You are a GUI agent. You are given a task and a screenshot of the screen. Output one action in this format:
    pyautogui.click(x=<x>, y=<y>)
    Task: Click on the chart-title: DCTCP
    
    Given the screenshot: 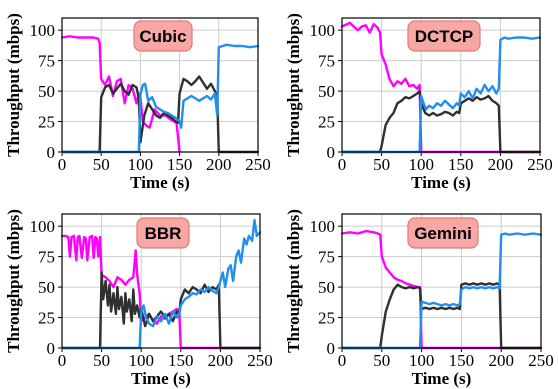 What is the action you would take?
    pyautogui.click(x=444, y=36)
    